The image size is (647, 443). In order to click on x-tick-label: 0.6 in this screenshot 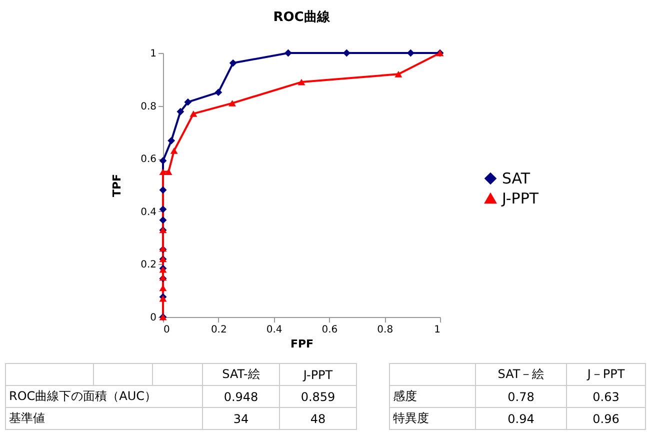, I will do `click(330, 330)`.